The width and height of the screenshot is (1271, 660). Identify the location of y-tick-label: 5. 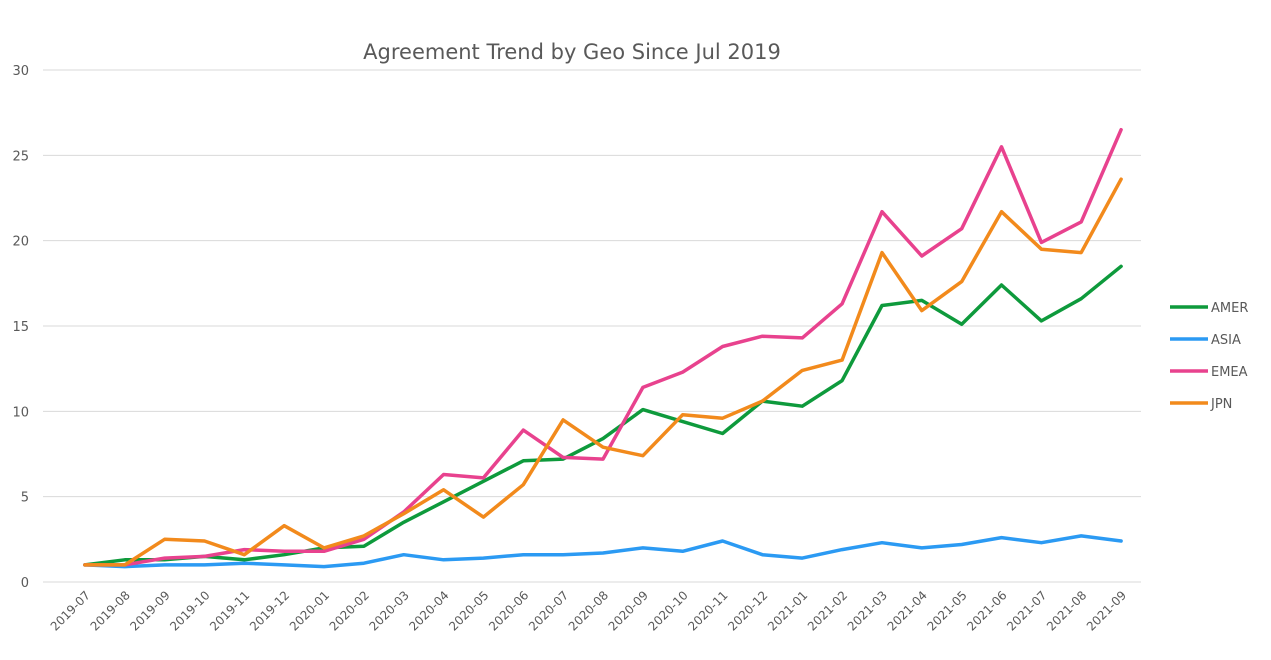
(25, 498).